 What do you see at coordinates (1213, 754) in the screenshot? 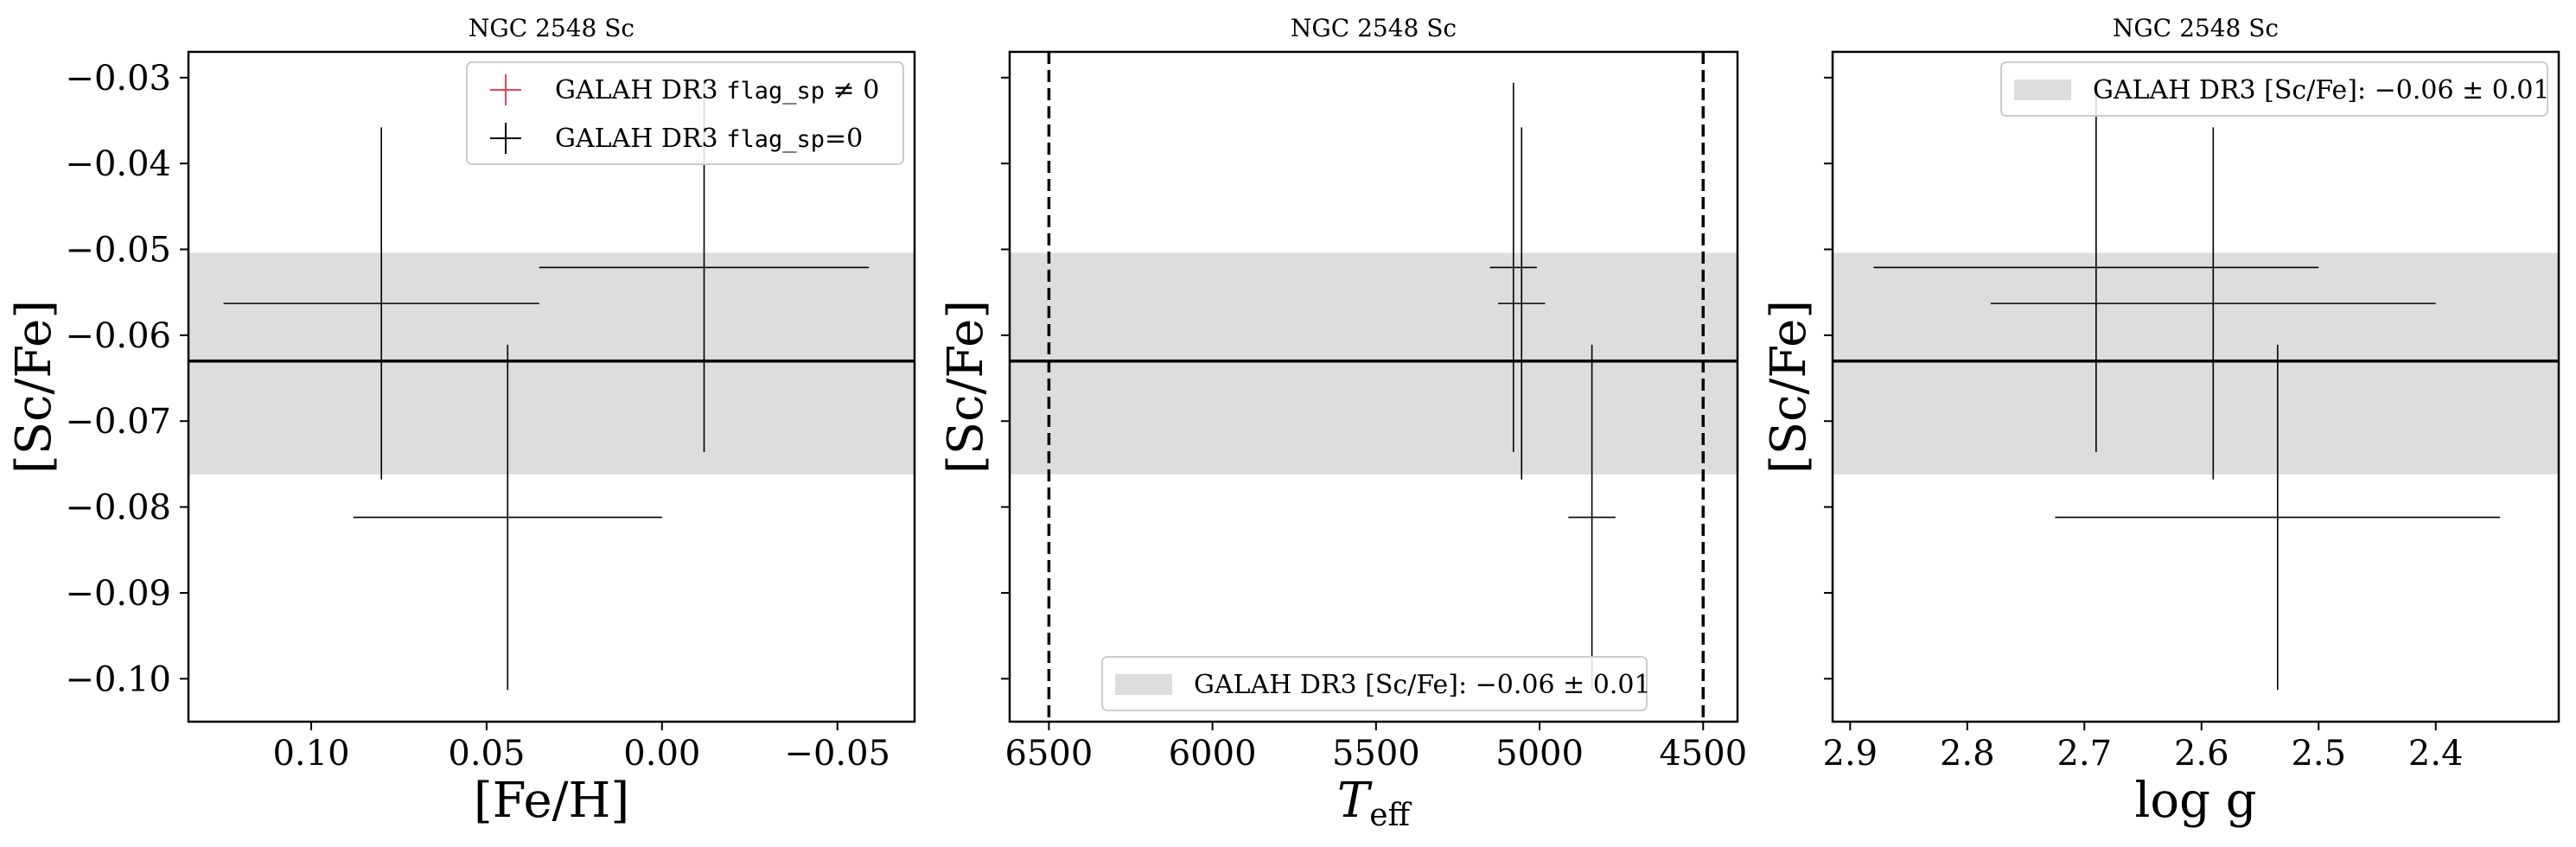
I see `x-tick-label: 6000` at bounding box center [1213, 754].